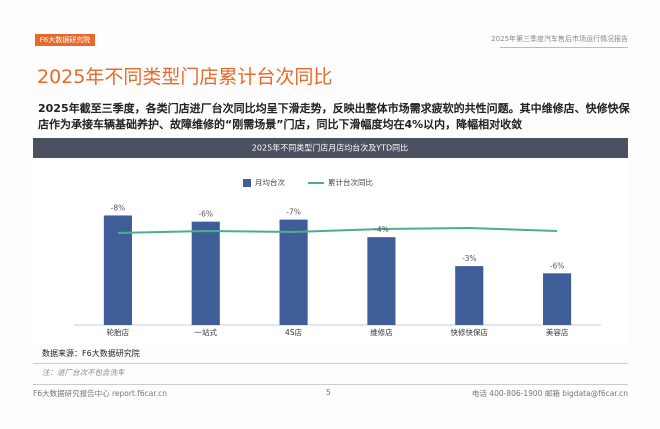 Image resolution: width=660 pixels, height=429 pixels. What do you see at coordinates (557, 332) in the screenshot?
I see `x-tick-label: 美容店` at bounding box center [557, 332].